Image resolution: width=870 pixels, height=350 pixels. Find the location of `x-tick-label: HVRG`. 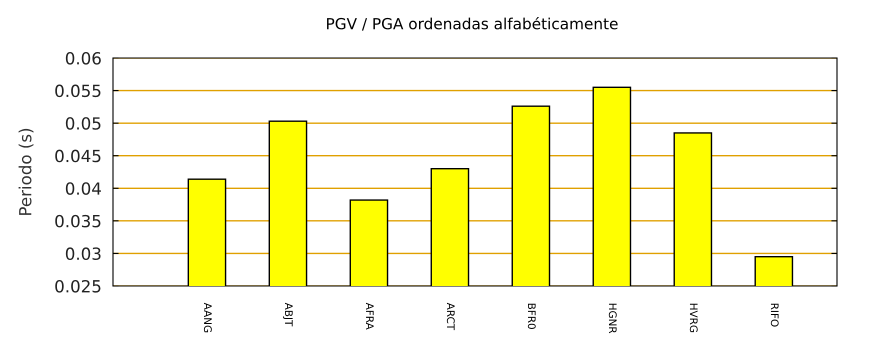

x-tick-label: HVRG is located at coordinates (694, 318).